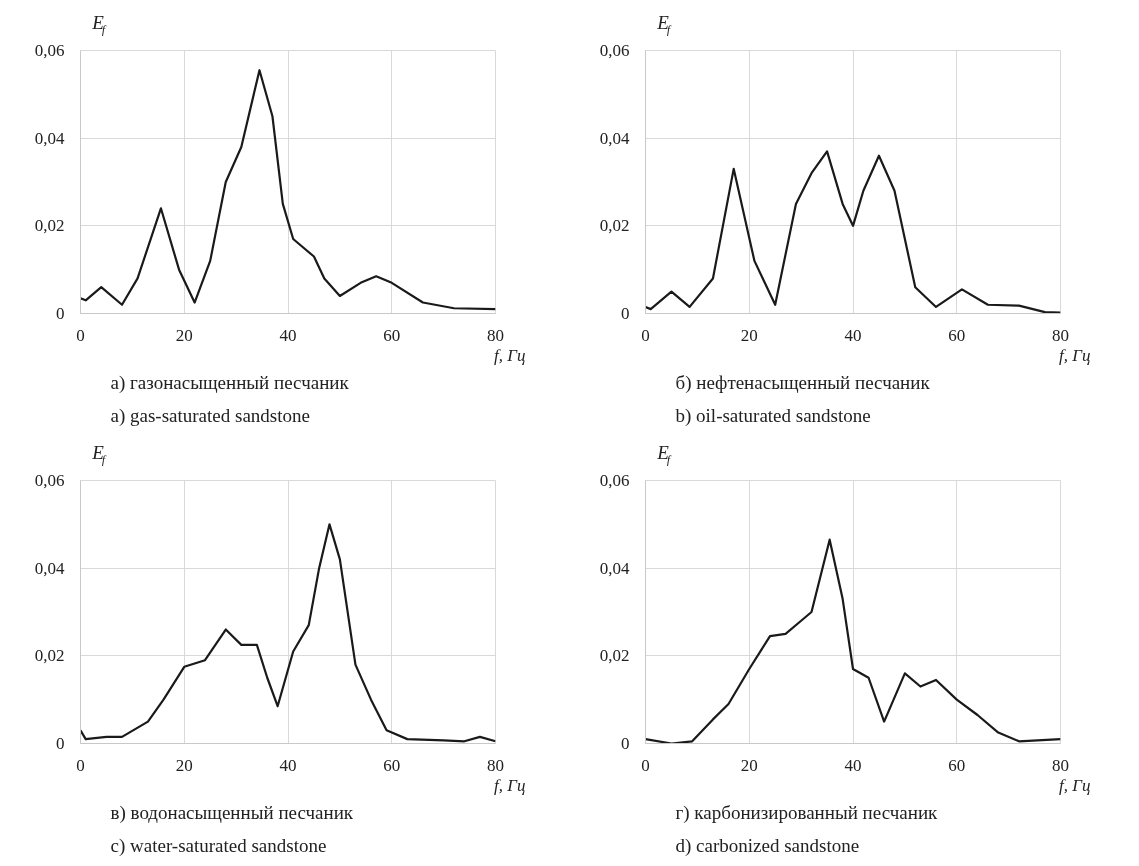 The width and height of the screenshot is (1139, 866). Describe the element at coordinates (803, 382) in the screenshot. I see `text: б) нефтенасыщенный песчаник` at that location.